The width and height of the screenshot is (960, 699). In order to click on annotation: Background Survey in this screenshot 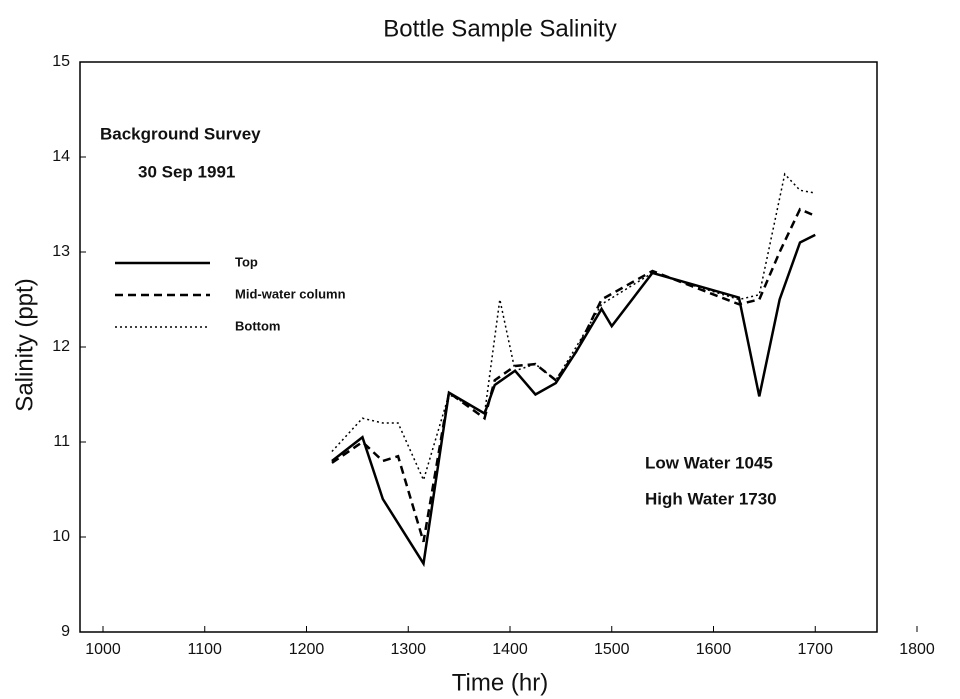, I will do `click(180, 133)`.